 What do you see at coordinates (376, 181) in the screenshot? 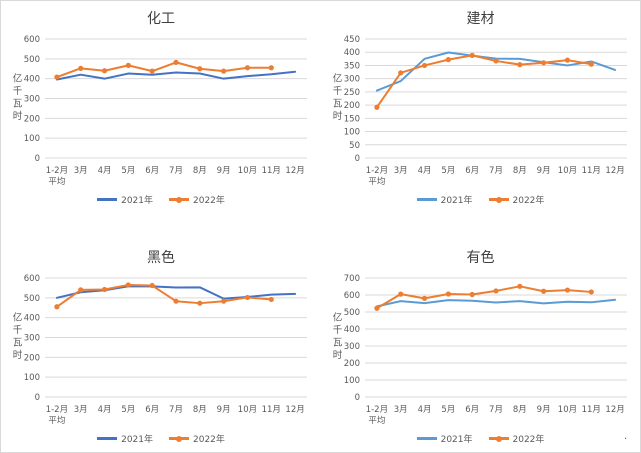
I see `x-tick-label: 平均` at bounding box center [376, 181].